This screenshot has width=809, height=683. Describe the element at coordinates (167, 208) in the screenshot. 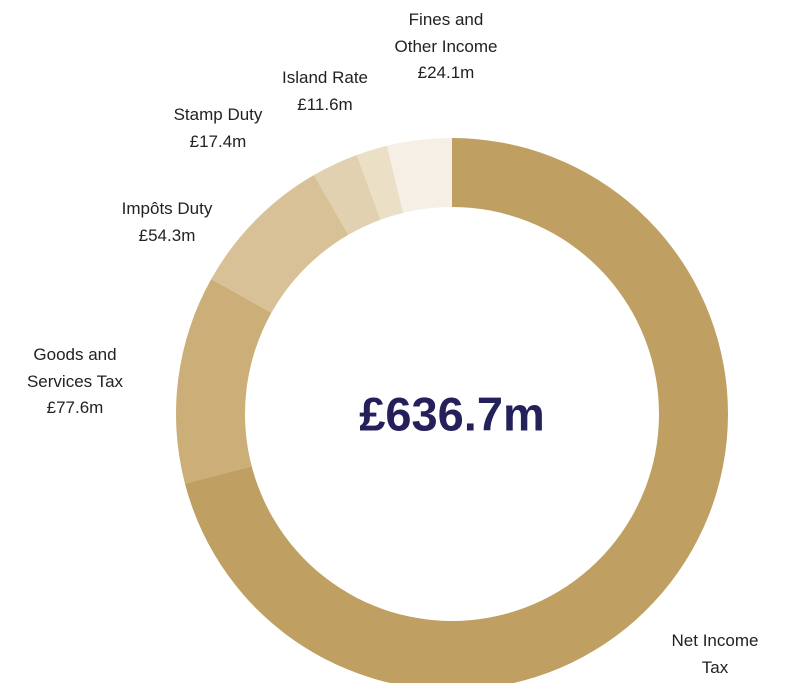

I see `category-name: Impôts Duty` at that location.